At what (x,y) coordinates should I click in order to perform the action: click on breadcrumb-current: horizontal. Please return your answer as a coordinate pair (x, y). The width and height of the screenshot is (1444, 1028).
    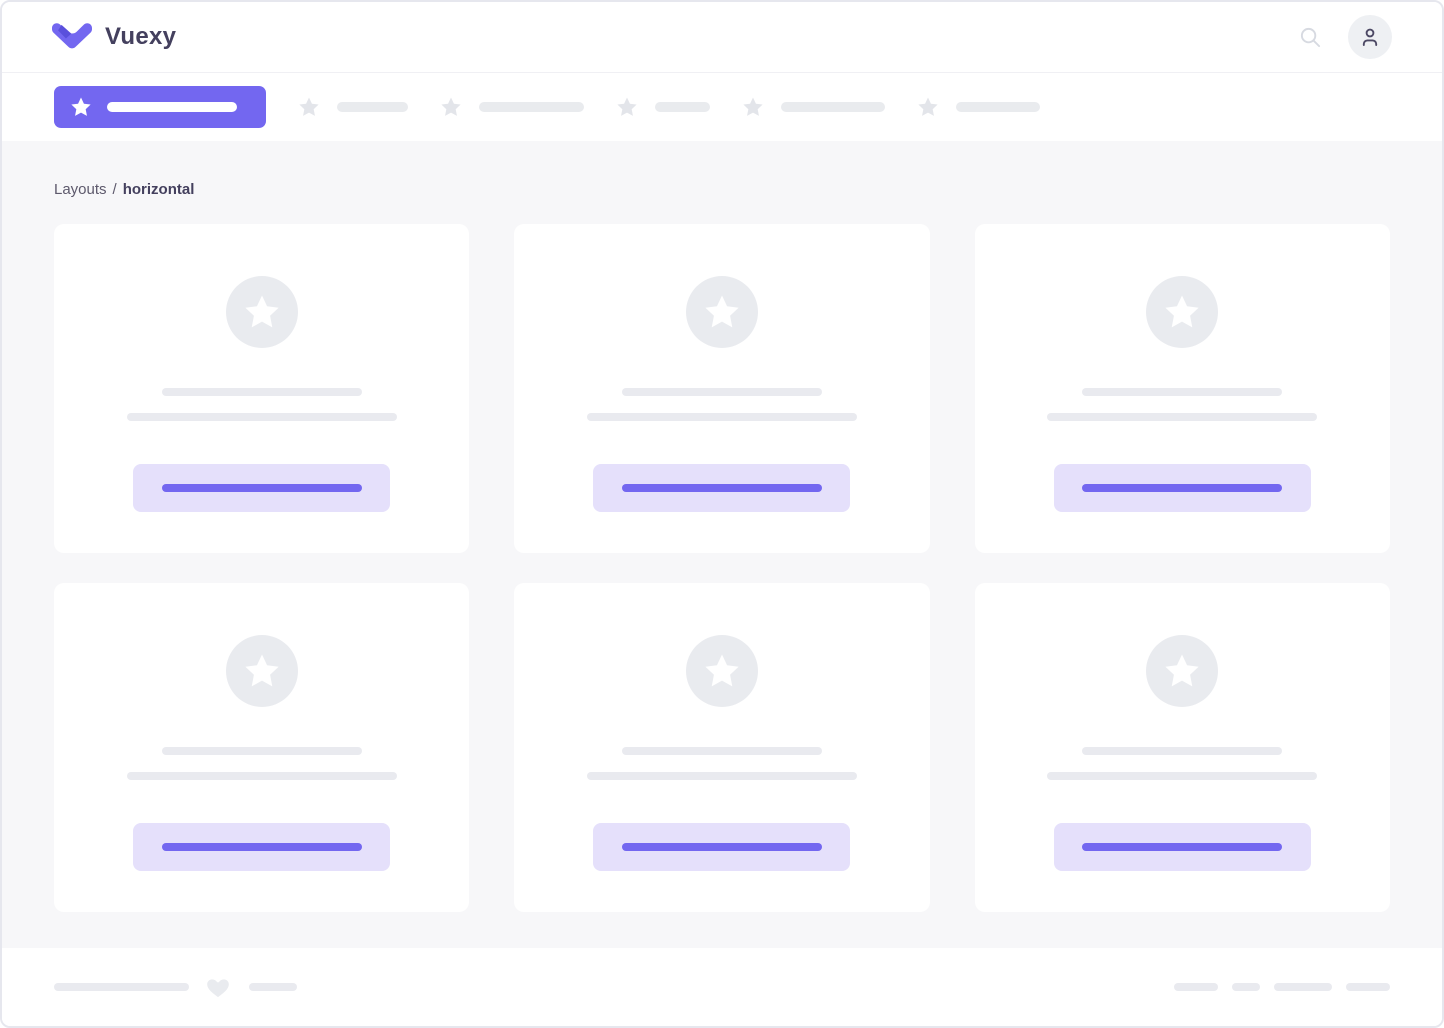
    Looking at the image, I should click on (158, 189).